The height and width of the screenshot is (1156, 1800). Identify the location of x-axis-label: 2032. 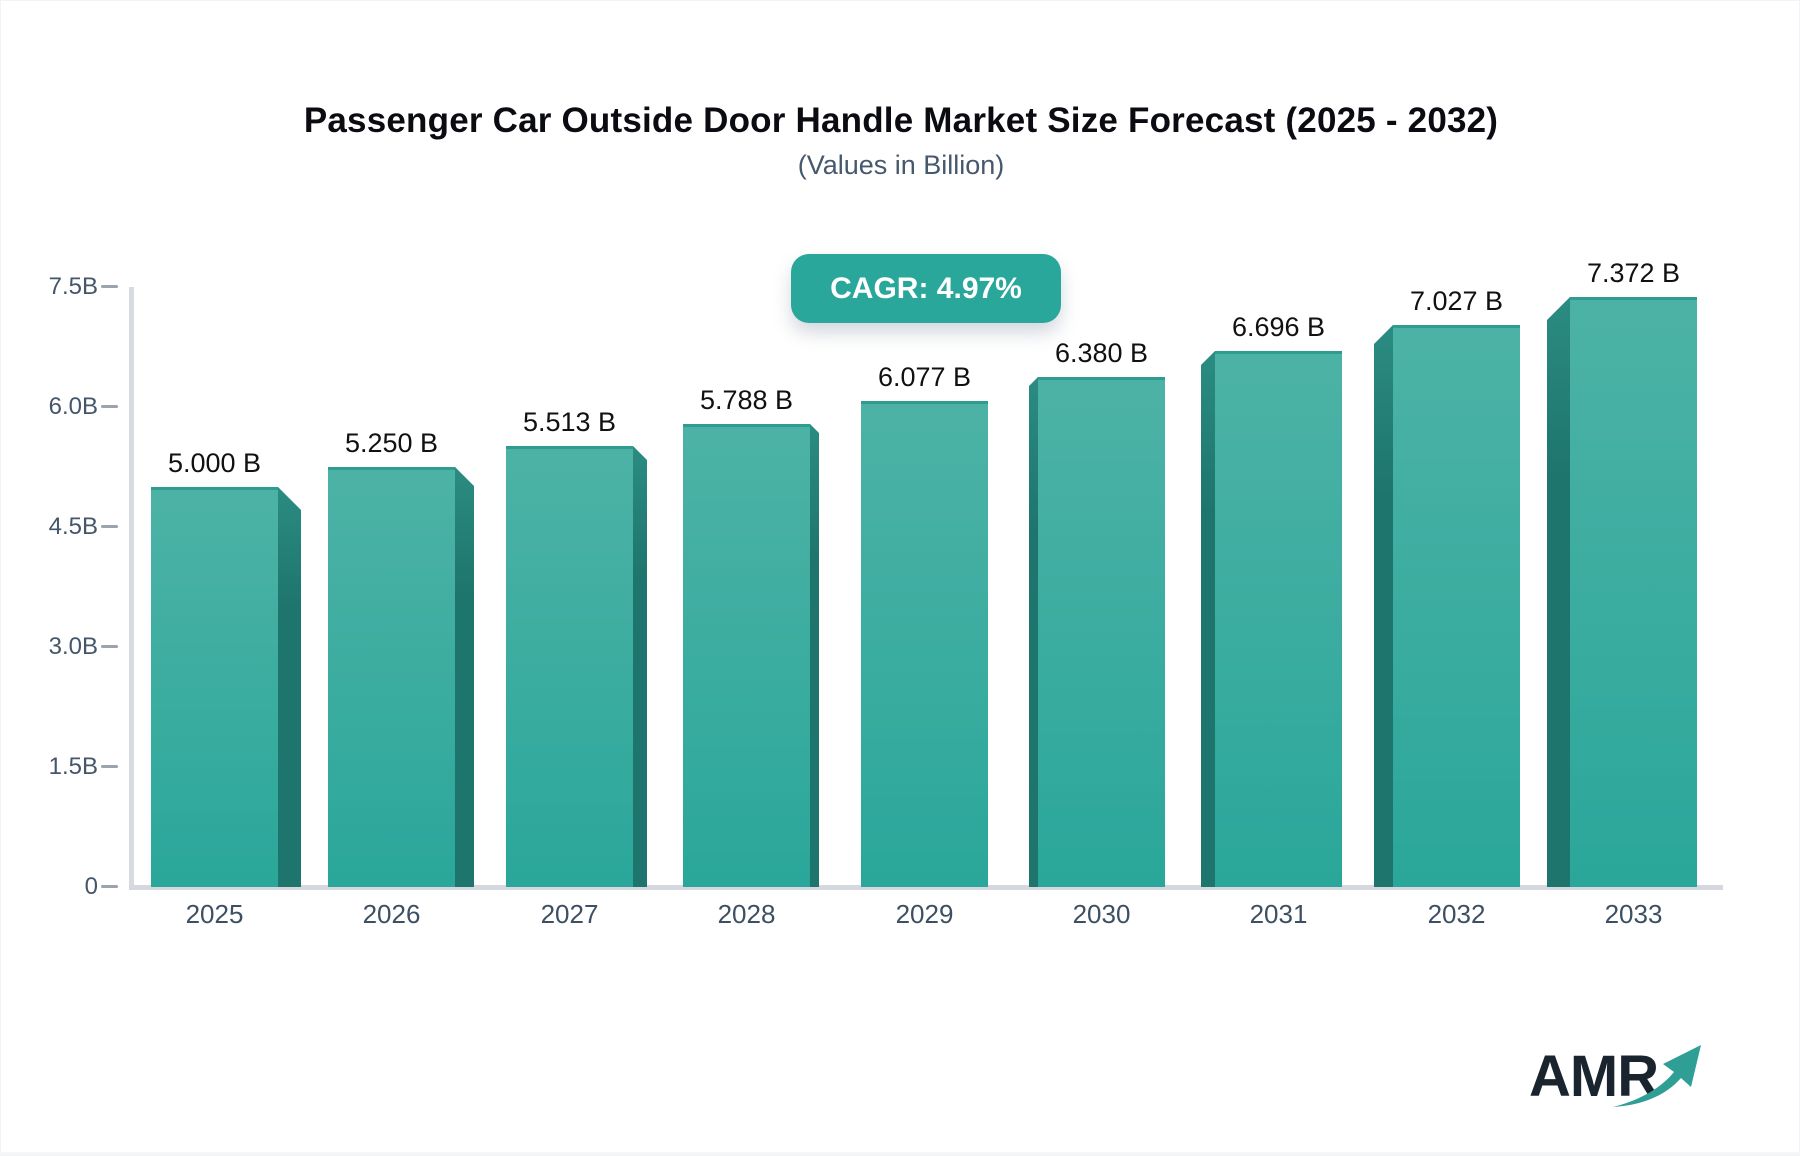
(1456, 914).